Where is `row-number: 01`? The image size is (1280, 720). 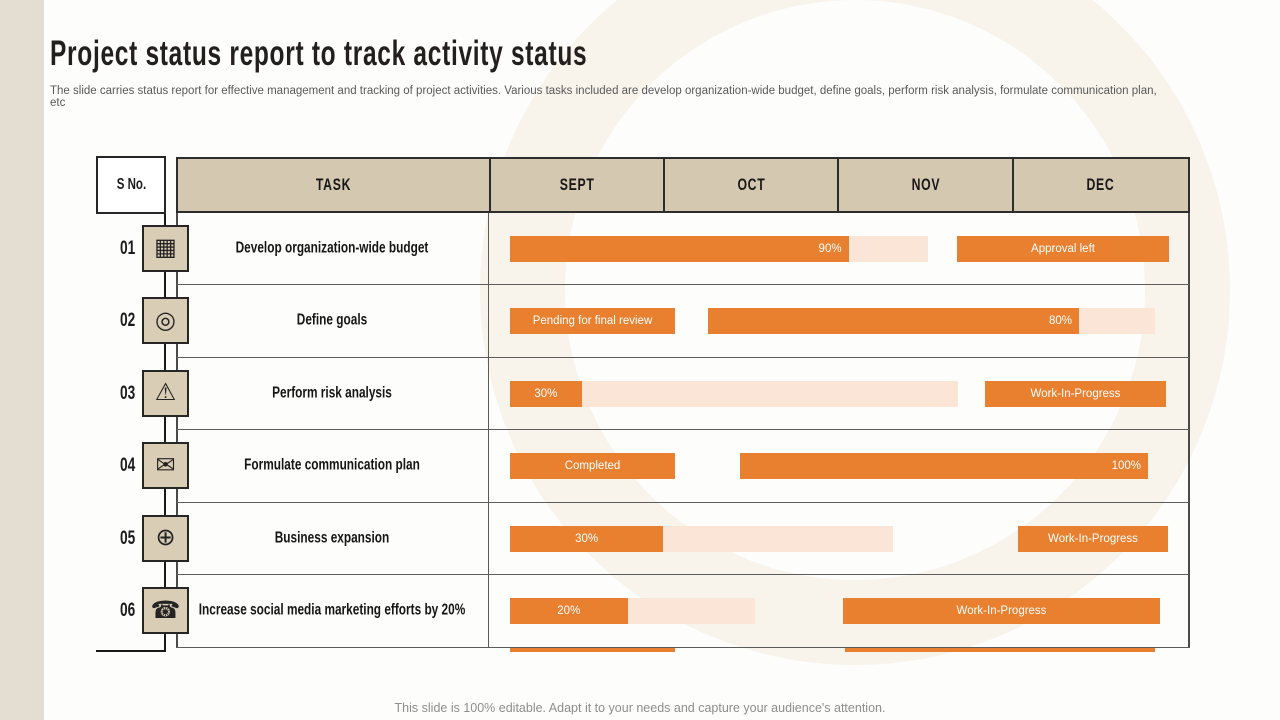
row-number: 01 is located at coordinates (127, 248).